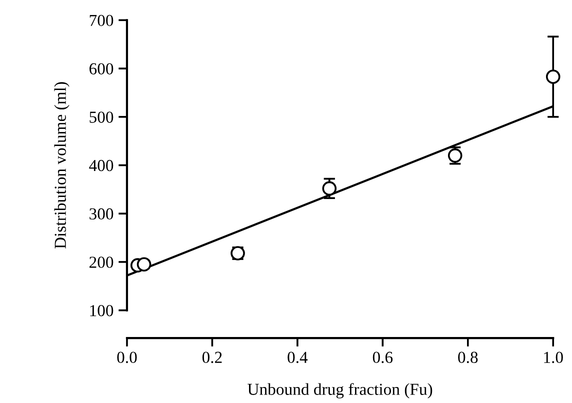 The height and width of the screenshot is (403, 572). I want to click on x-tick-label: 1.0, so click(553, 358).